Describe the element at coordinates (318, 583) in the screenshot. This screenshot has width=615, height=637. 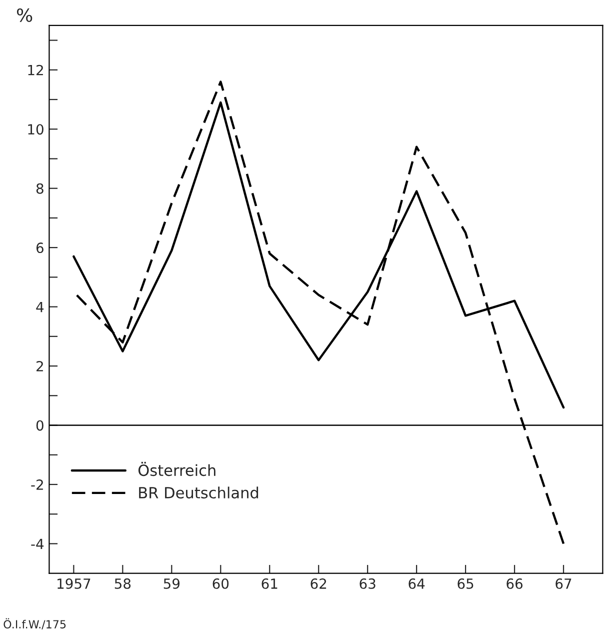
I see `x-tick-label: 62` at that location.